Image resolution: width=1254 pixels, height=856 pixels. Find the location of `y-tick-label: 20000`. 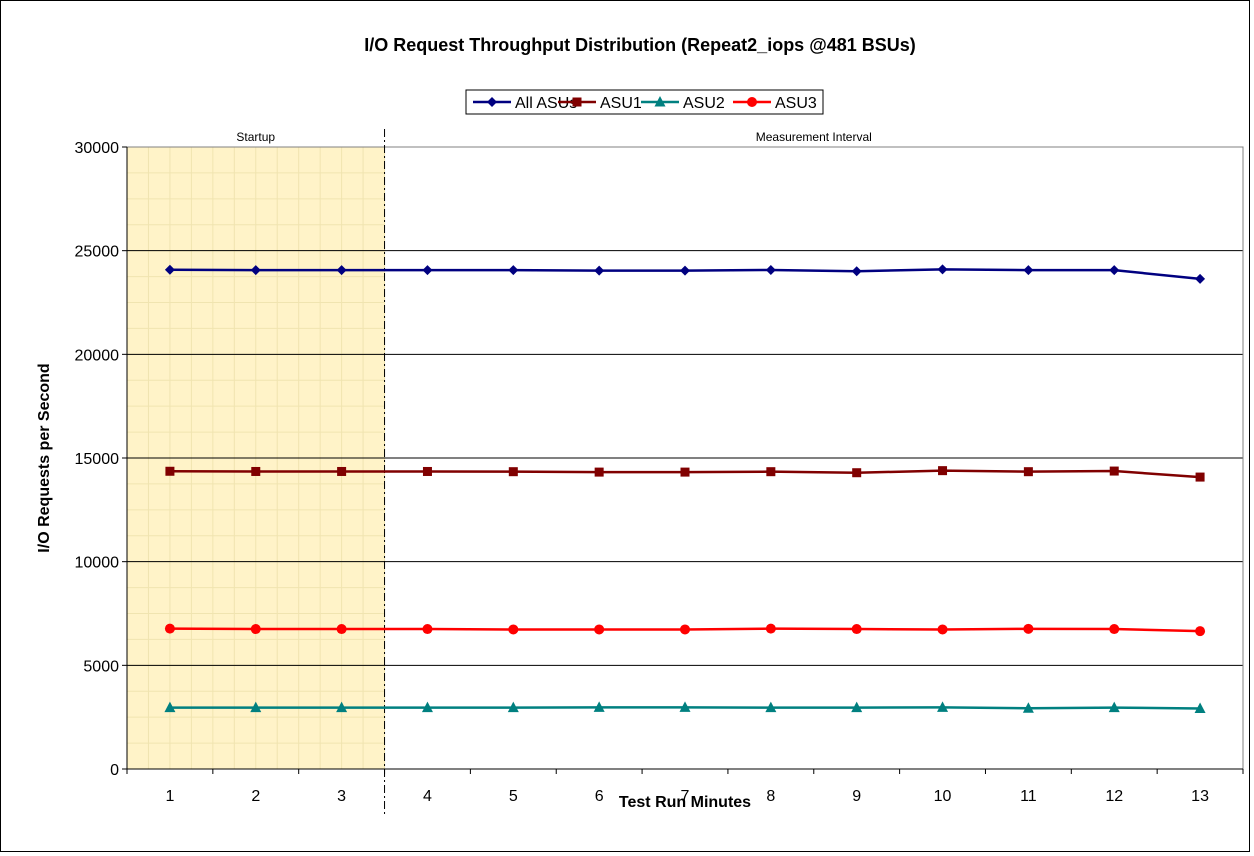

y-tick-label: 20000 is located at coordinates (97, 355).